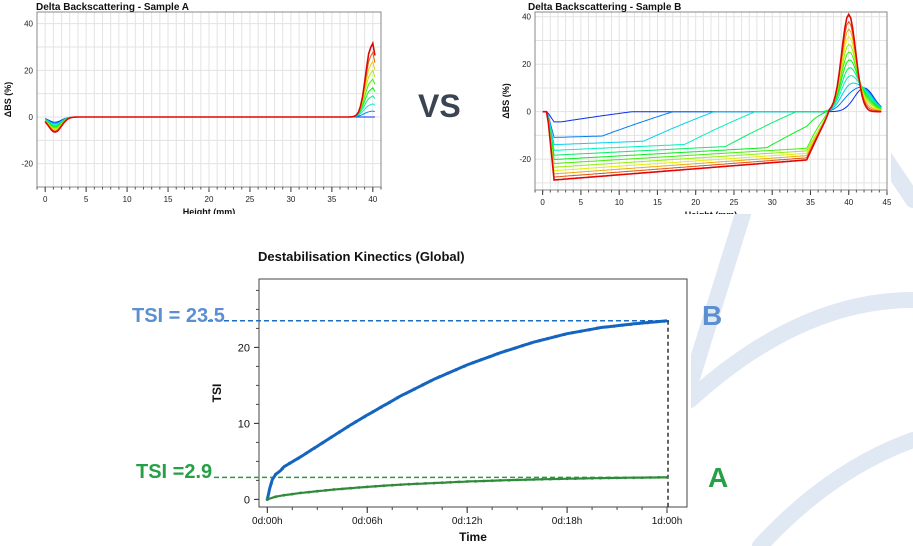 This screenshot has width=913, height=546. What do you see at coordinates (361, 256) in the screenshot?
I see `chart-kinetics-title: Destabilisation Kinectics (Global)` at bounding box center [361, 256].